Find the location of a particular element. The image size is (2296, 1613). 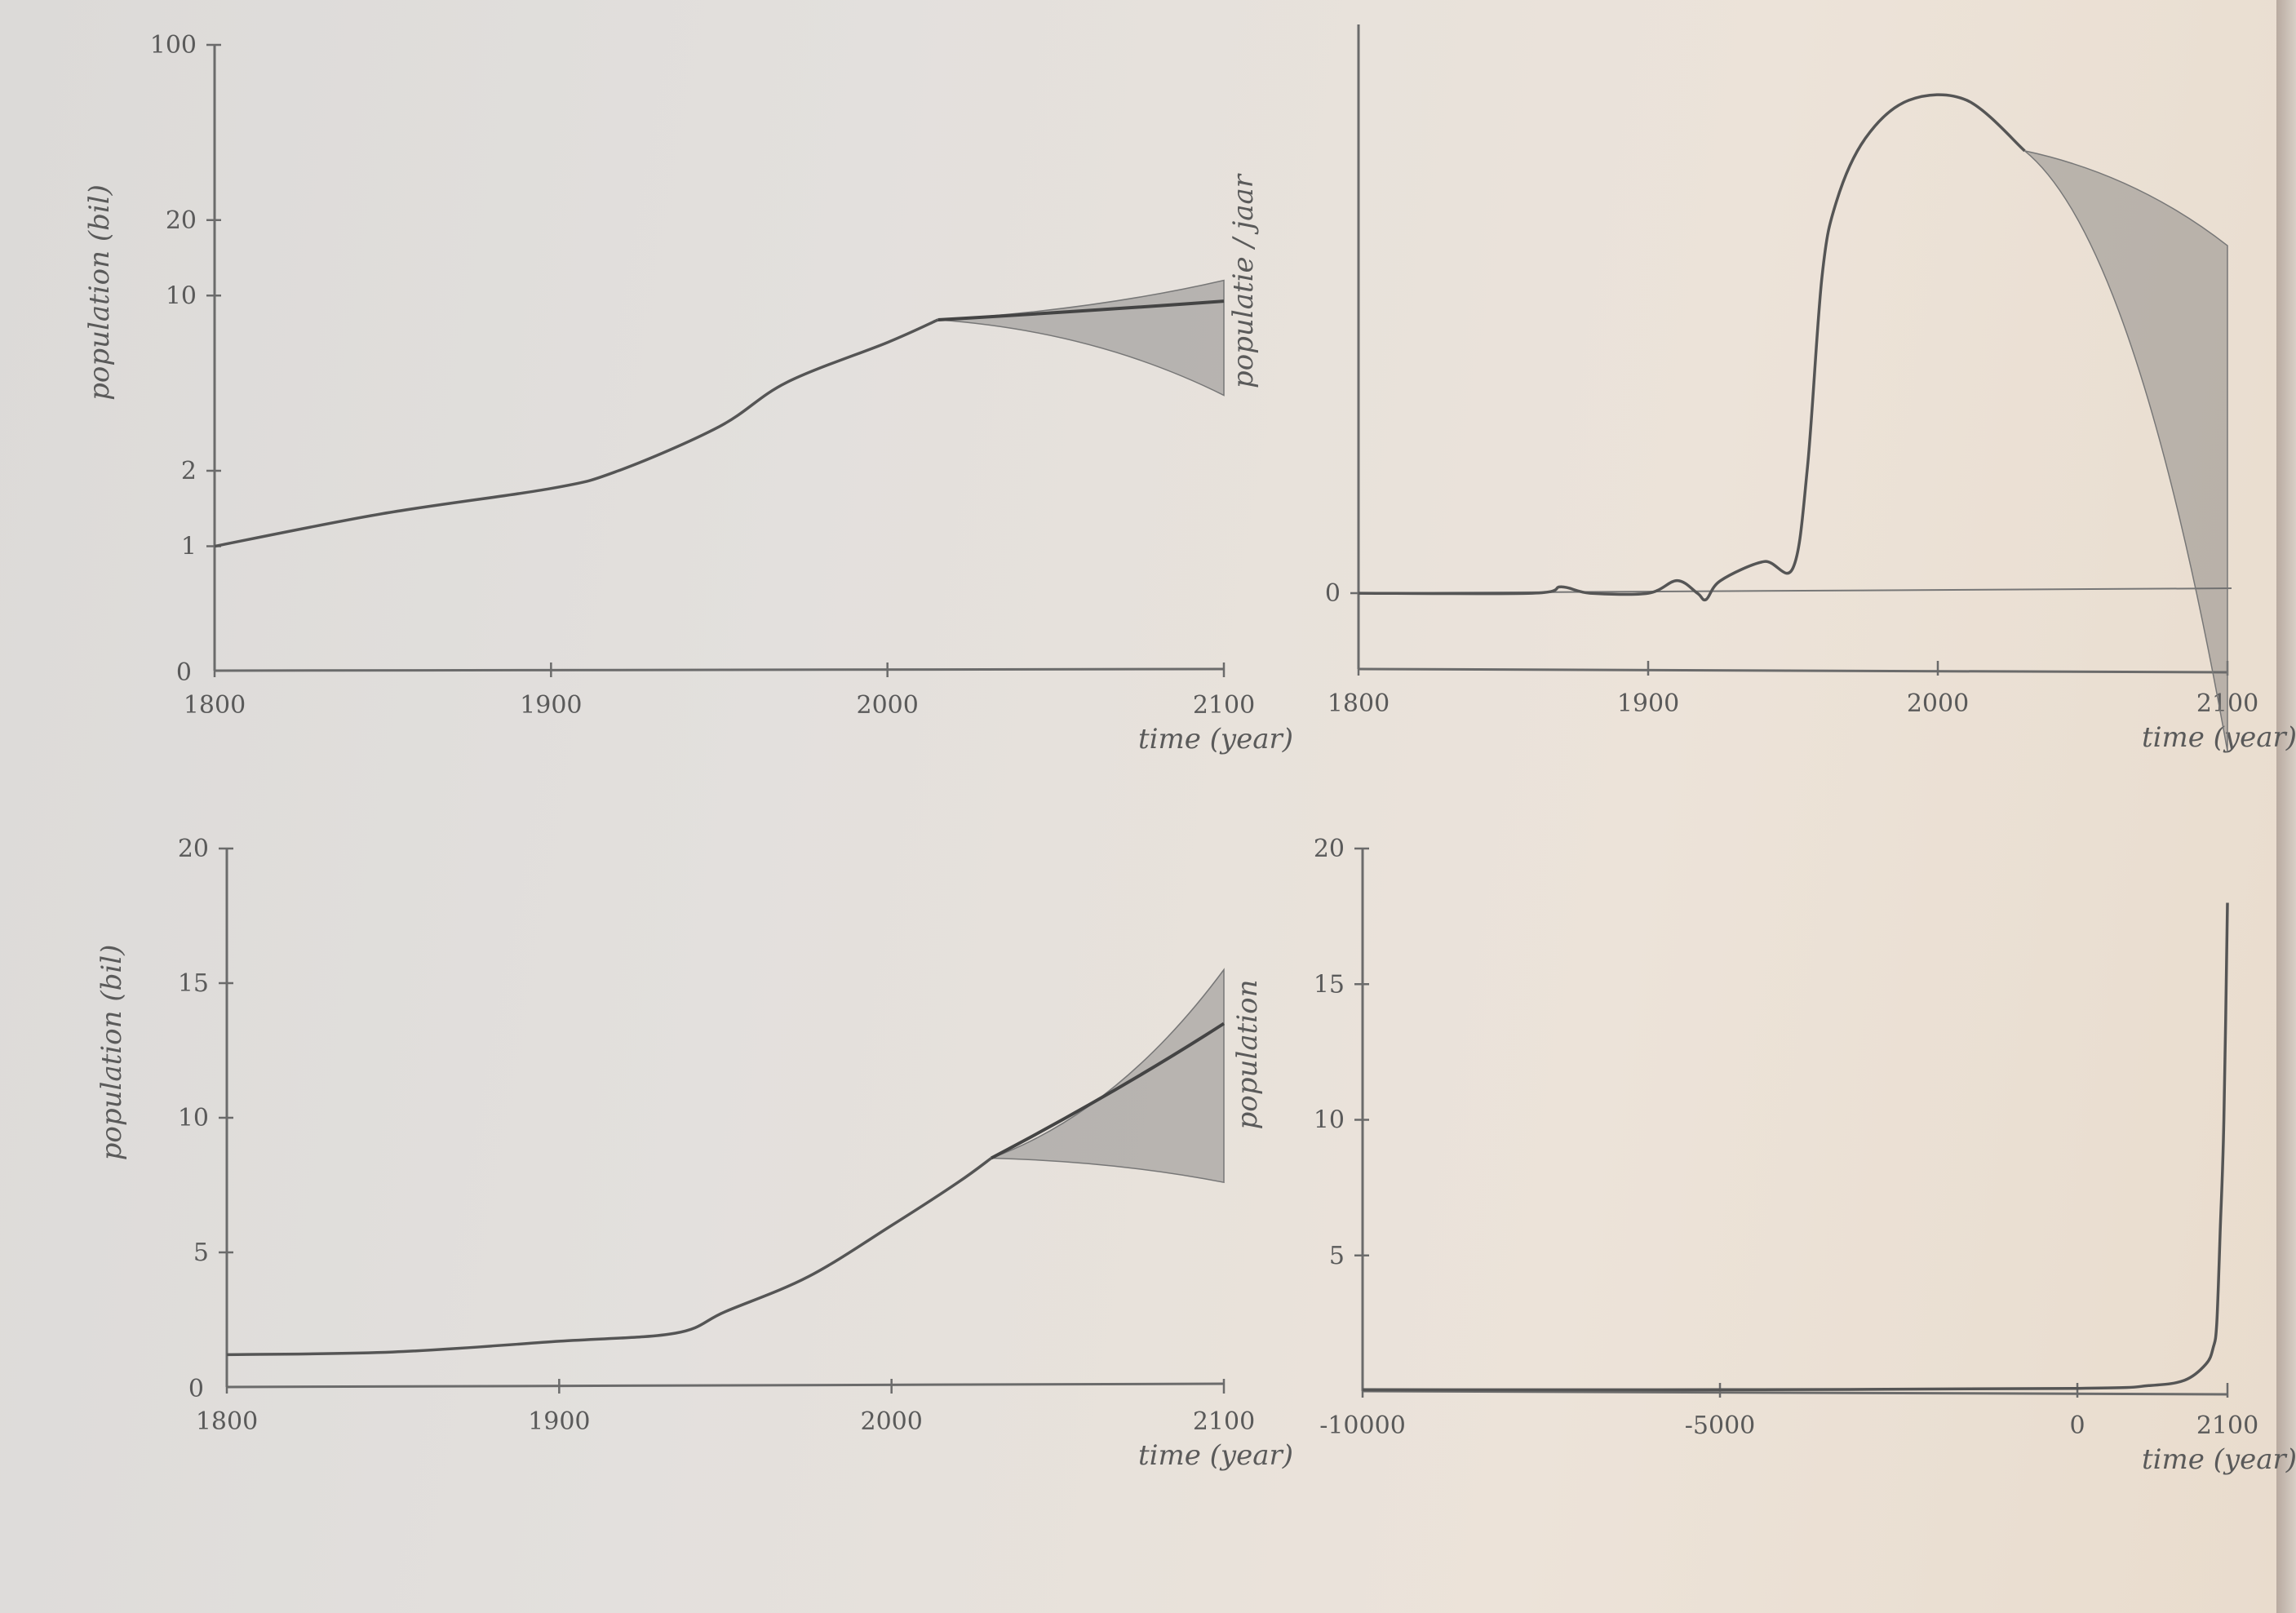

paper-edge is located at coordinates (2286, 806).